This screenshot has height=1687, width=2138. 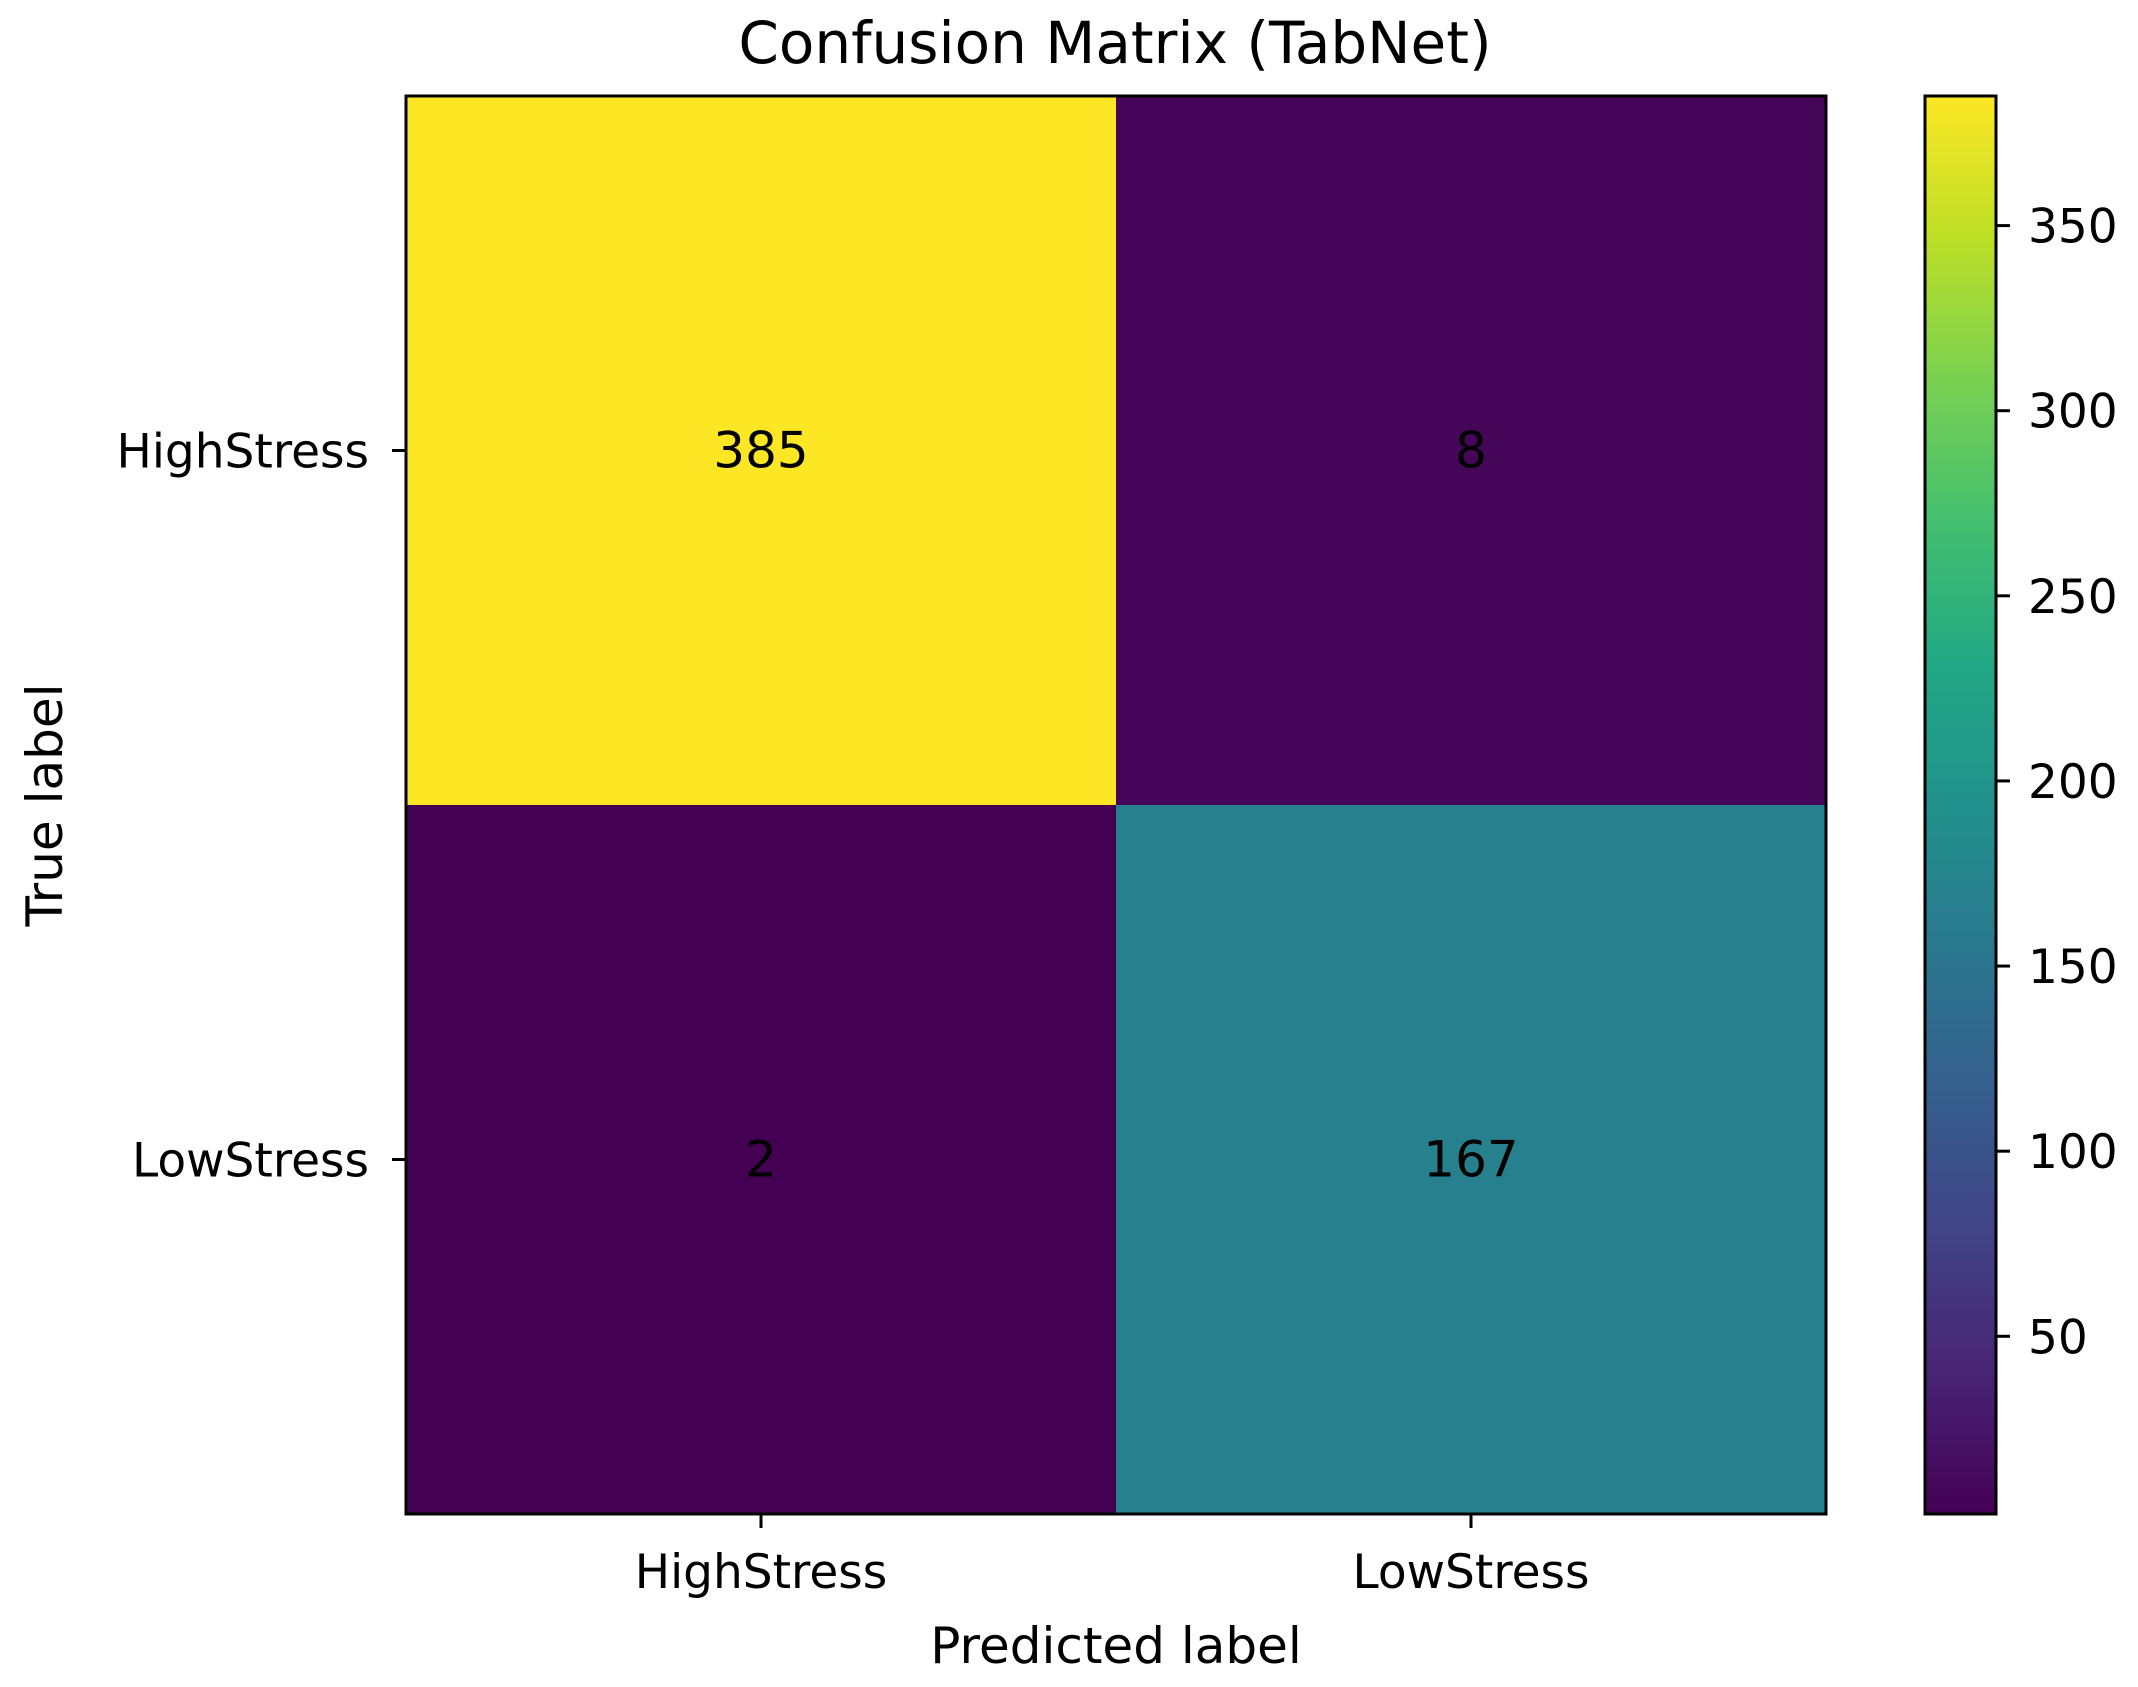 I want to click on cell-value-label: 167, so click(x=1470, y=1160).